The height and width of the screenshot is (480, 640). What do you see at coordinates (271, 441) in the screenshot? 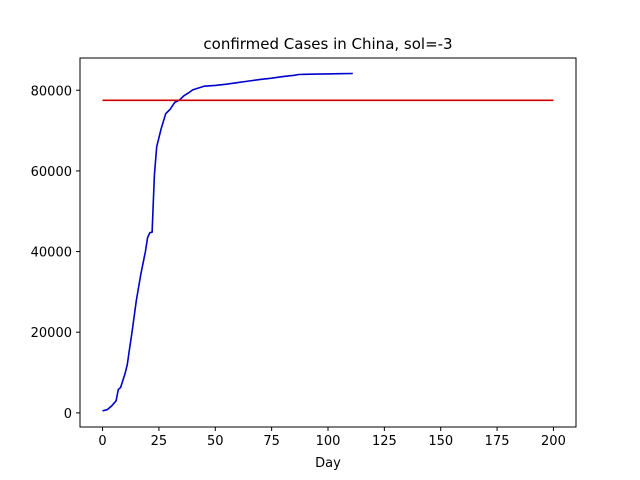
I see `x-tick-label: 75` at bounding box center [271, 441].